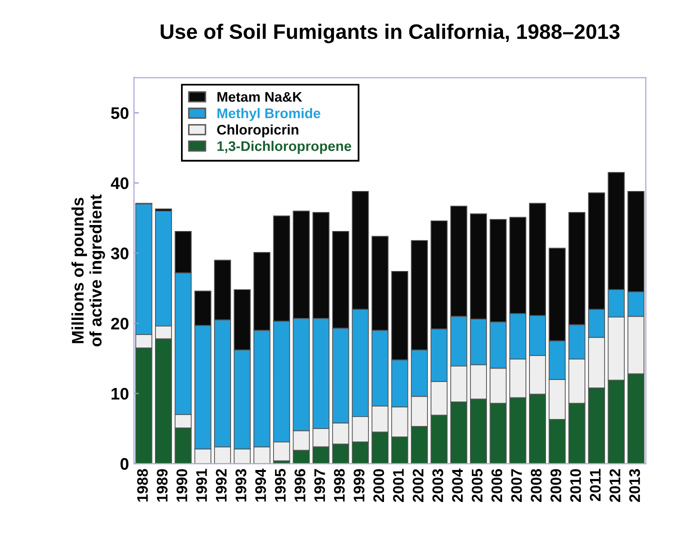 This screenshot has height=536, width=687. Describe the element at coordinates (162, 485) in the screenshot. I see `x-tick-label: 1989` at that location.